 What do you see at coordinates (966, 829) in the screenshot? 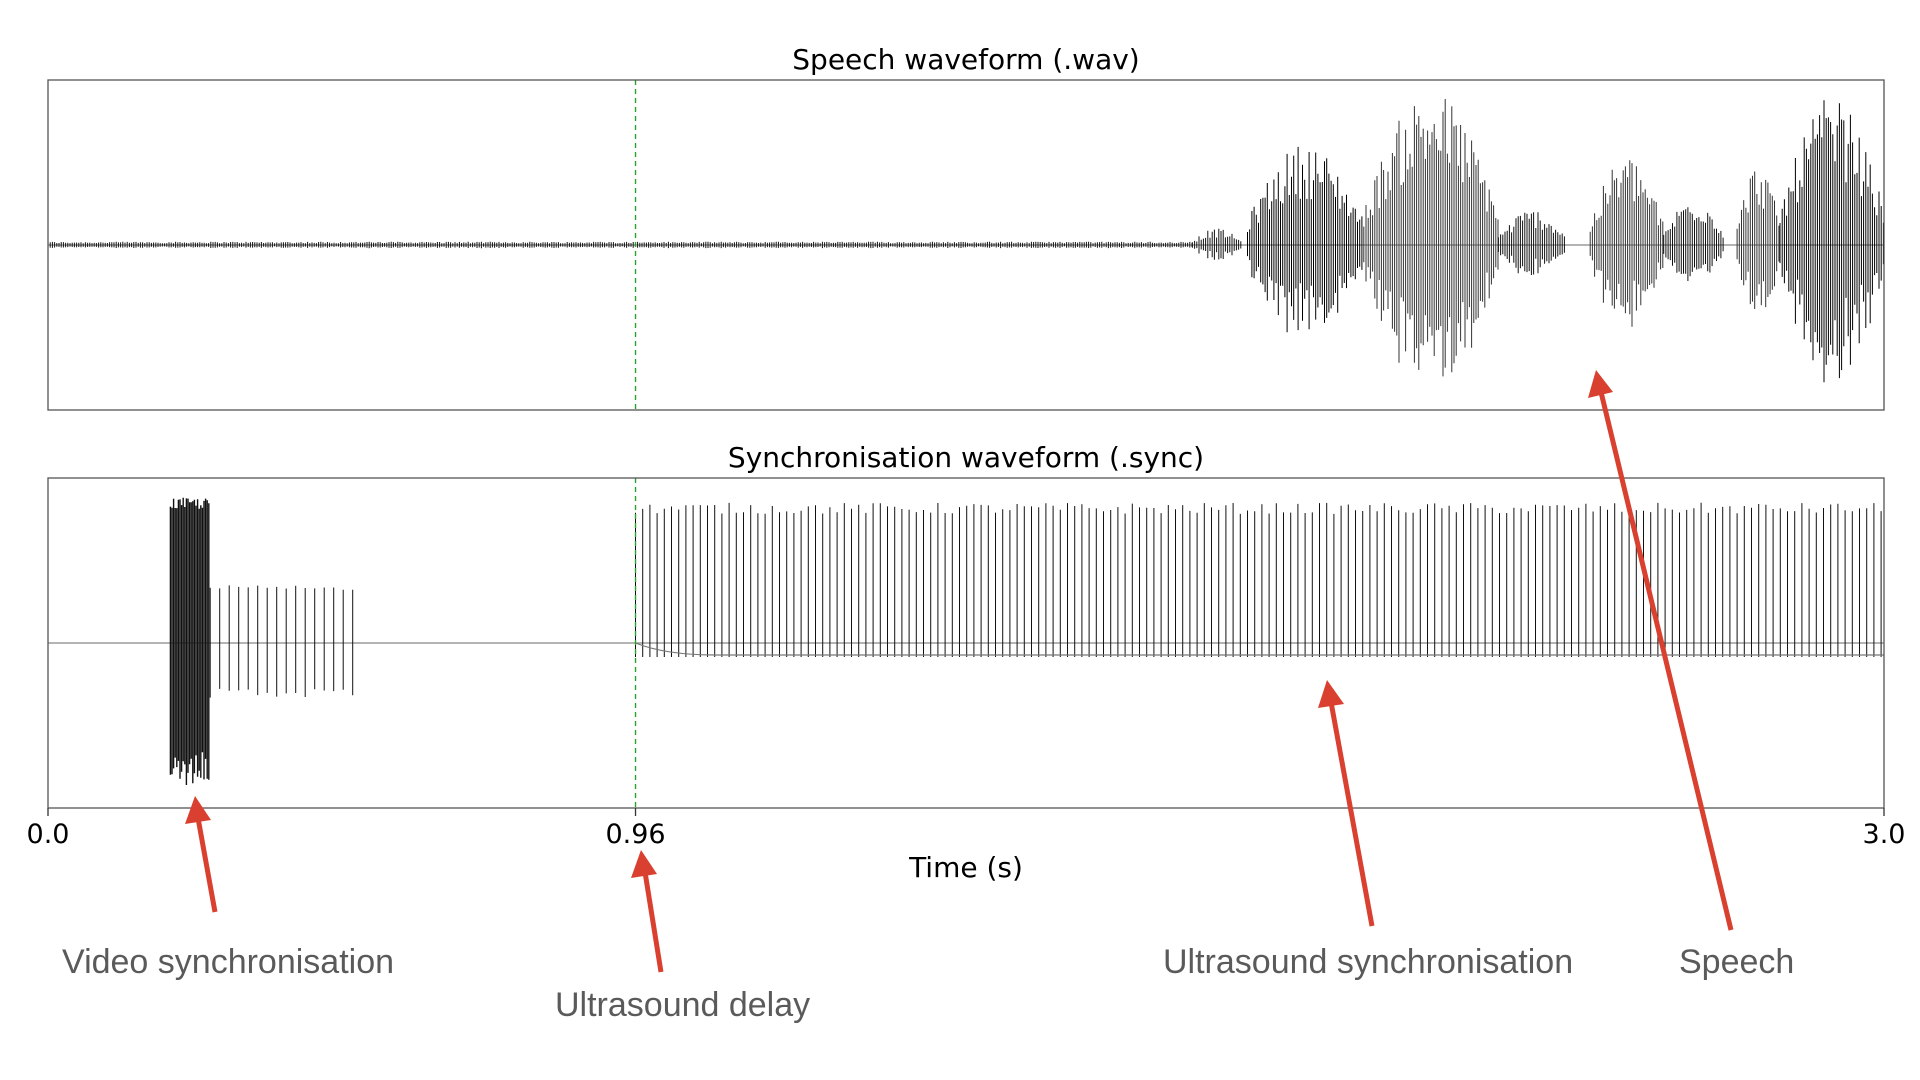
I see `x-axis-ticks: 0.0 0.96 3.0` at bounding box center [966, 829].